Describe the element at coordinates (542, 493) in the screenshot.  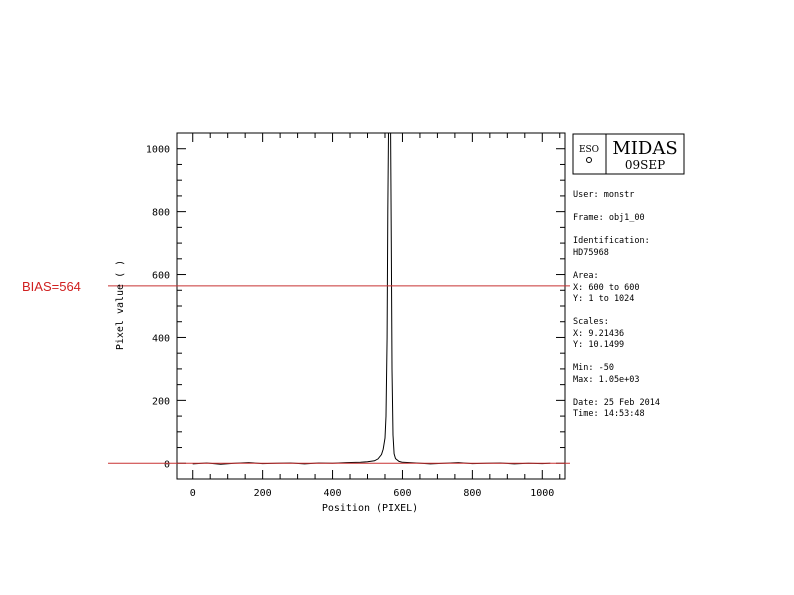
I see `x-tick-label: 1000` at that location.